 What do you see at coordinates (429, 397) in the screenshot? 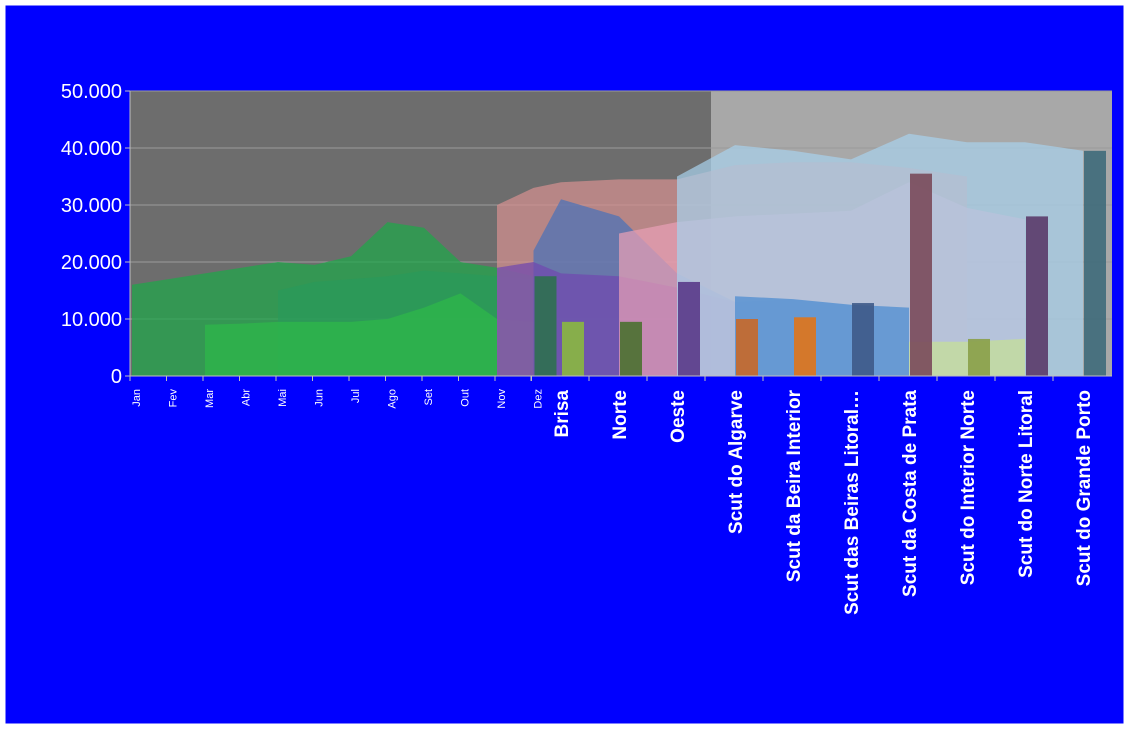
I see `x-tick-label: Set` at bounding box center [429, 397].